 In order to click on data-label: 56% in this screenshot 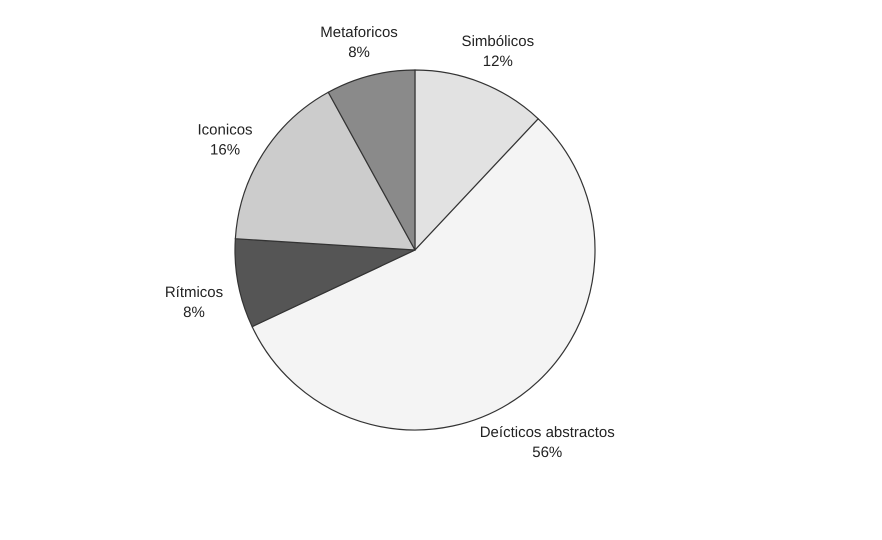, I will do `click(547, 453)`.